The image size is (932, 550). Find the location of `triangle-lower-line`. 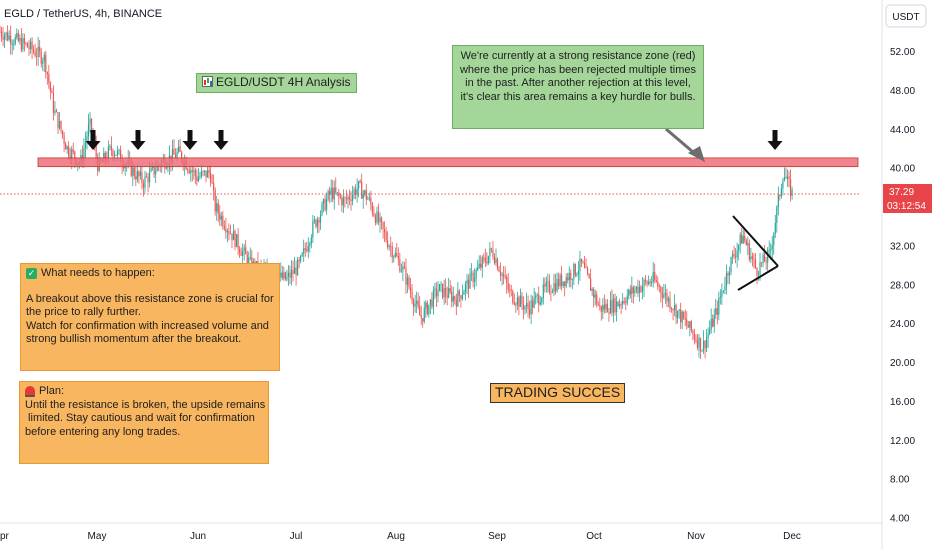

triangle-lower-line is located at coordinates (758, 278).